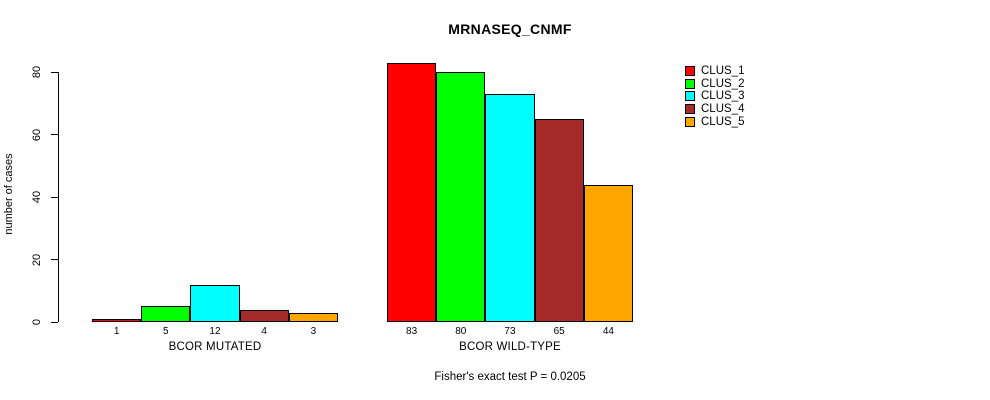 Image resolution: width=990 pixels, height=400 pixels. What do you see at coordinates (116, 331) in the screenshot?
I see `bar-value-label: 1` at bounding box center [116, 331].